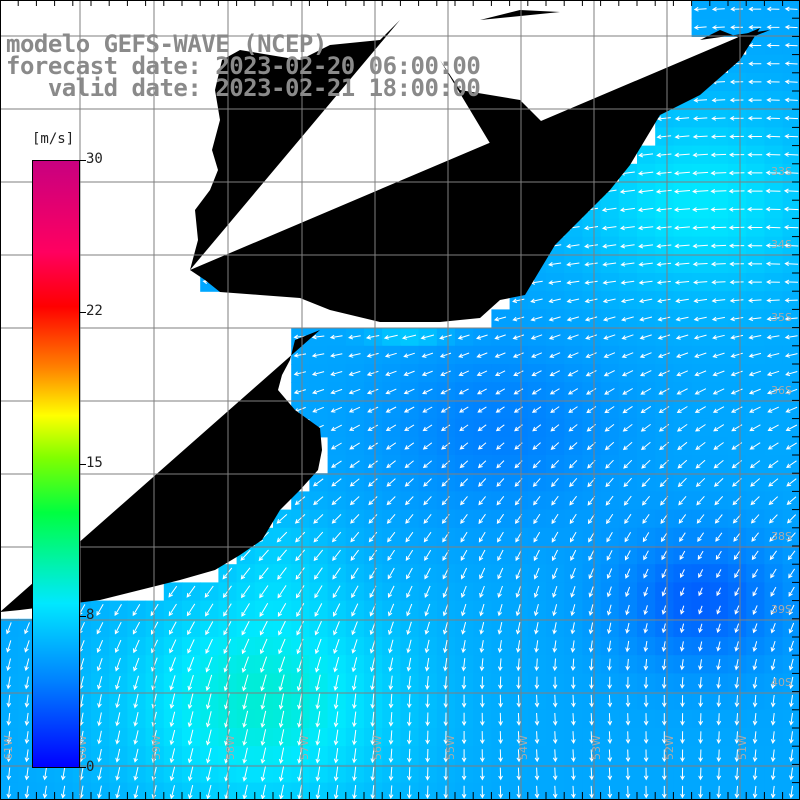 This screenshot has height=800, width=800. Describe the element at coordinates (83, 616) in the screenshot. I see `colorbar-tickmark` at that location.